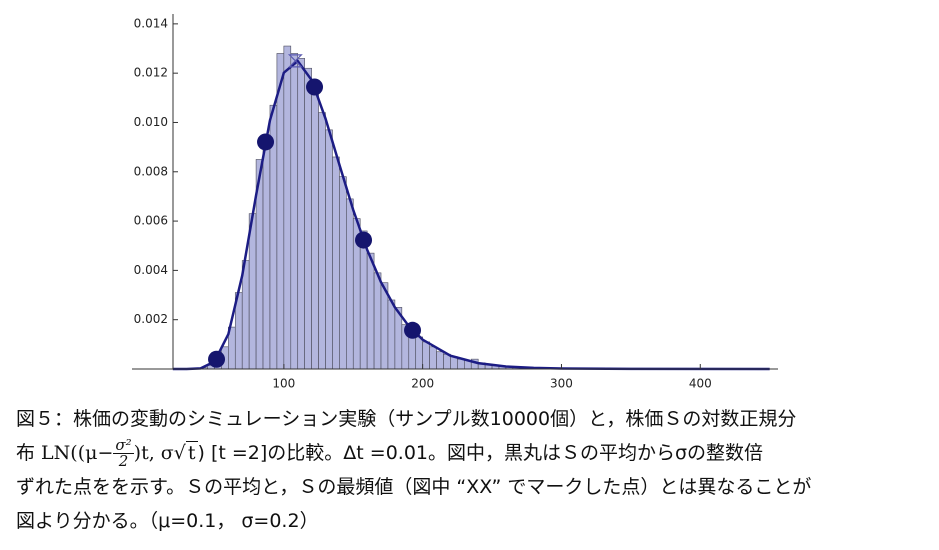 The width and height of the screenshot is (939, 550). What do you see at coordinates (151, 221) in the screenshot?
I see `y-tick-label: 0.006` at bounding box center [151, 221].